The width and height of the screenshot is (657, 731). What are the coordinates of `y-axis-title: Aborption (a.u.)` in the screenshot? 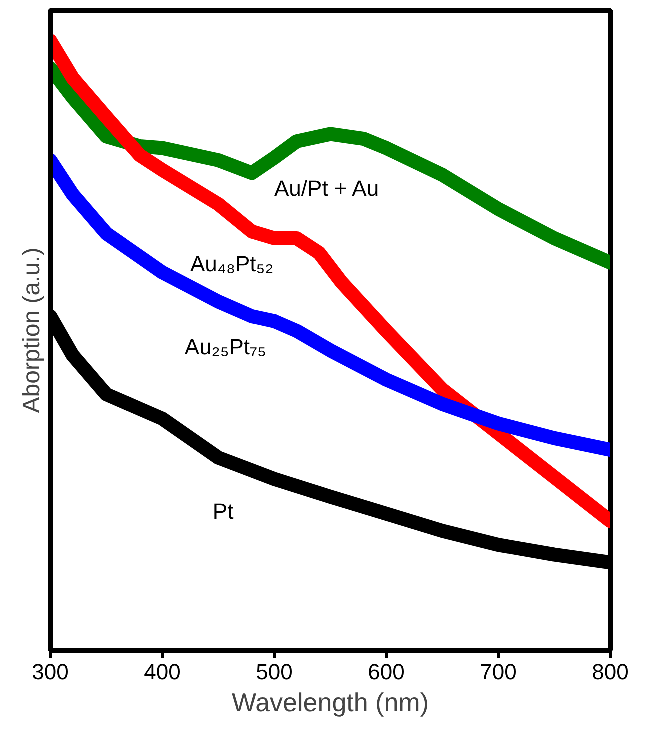 It's located at (32, 331).